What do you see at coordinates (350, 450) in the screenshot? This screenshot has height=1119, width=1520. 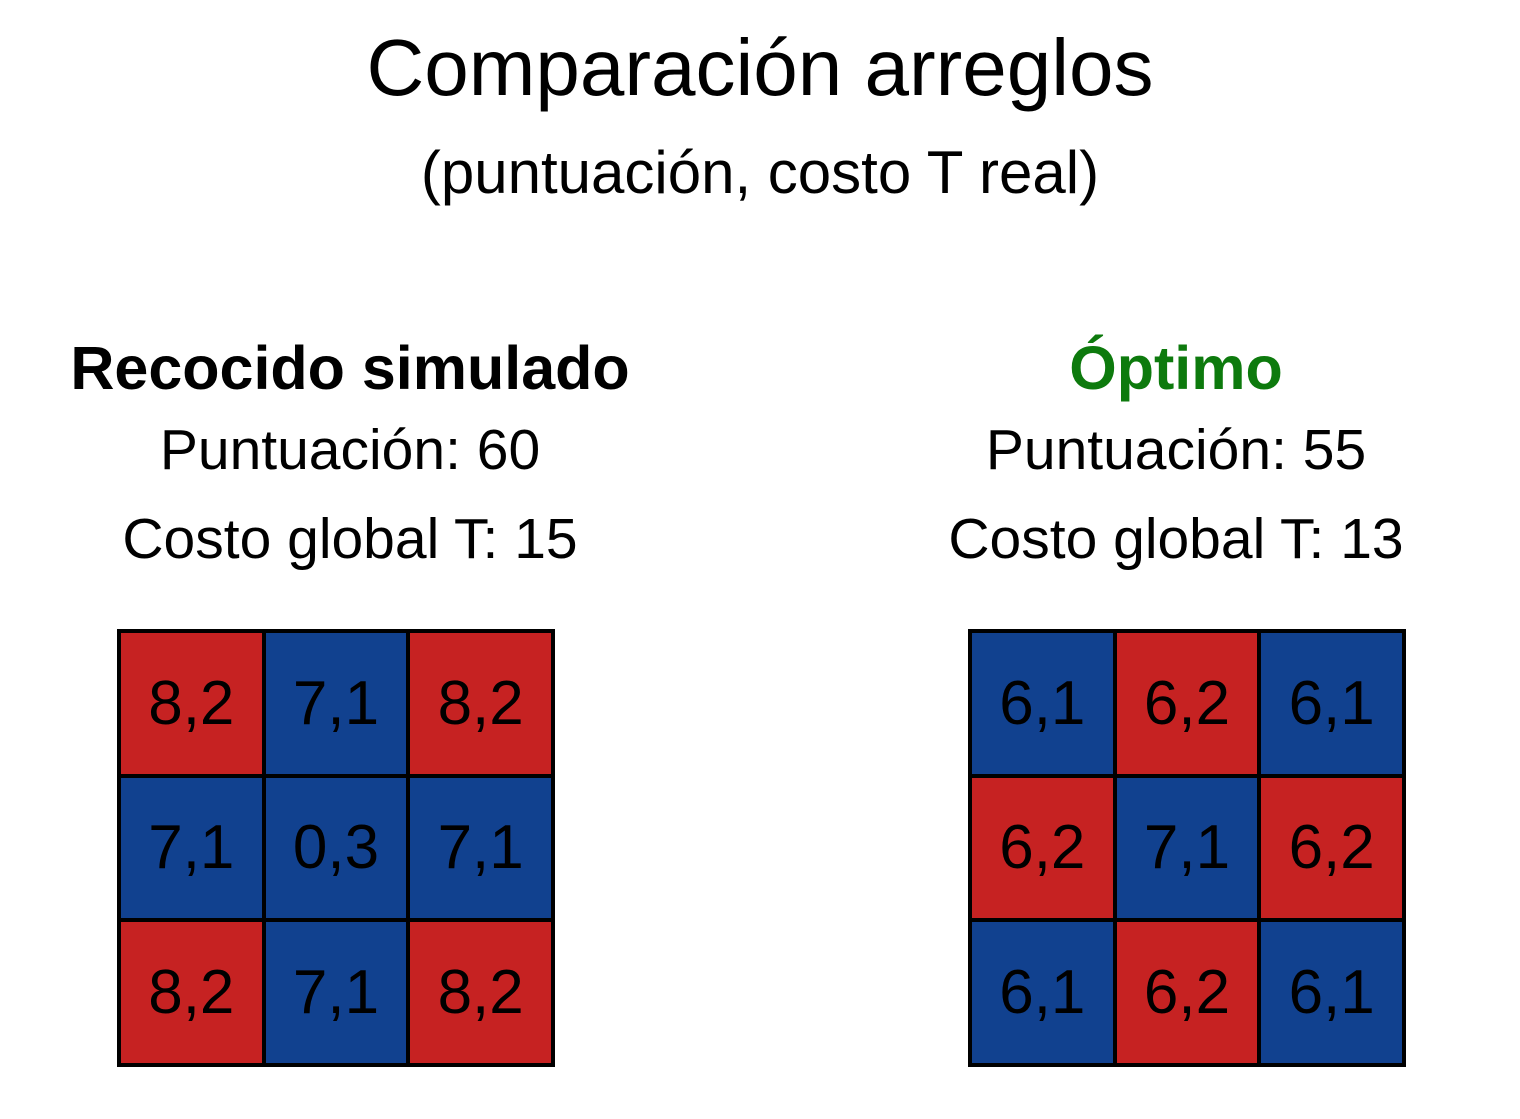 I see `annealing-score: Puntuación: 60` at bounding box center [350, 450].